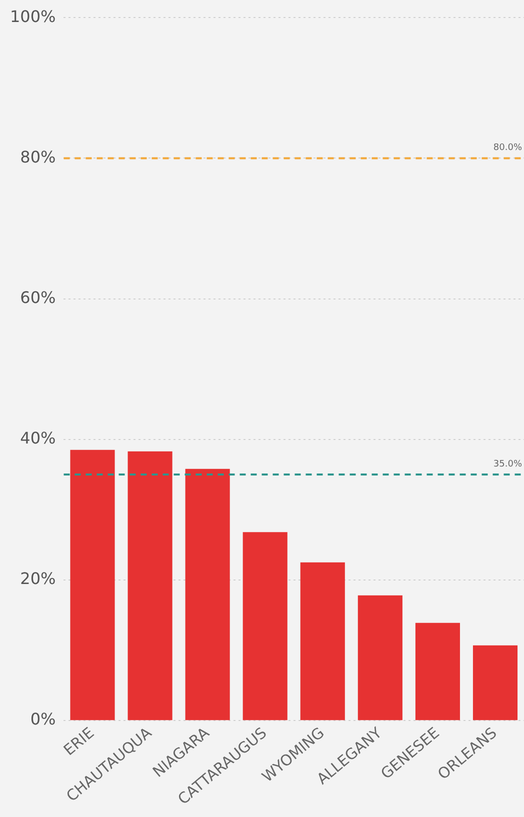 The height and width of the screenshot is (817, 524). I want to click on y-tick-label: 60%, so click(38, 297).